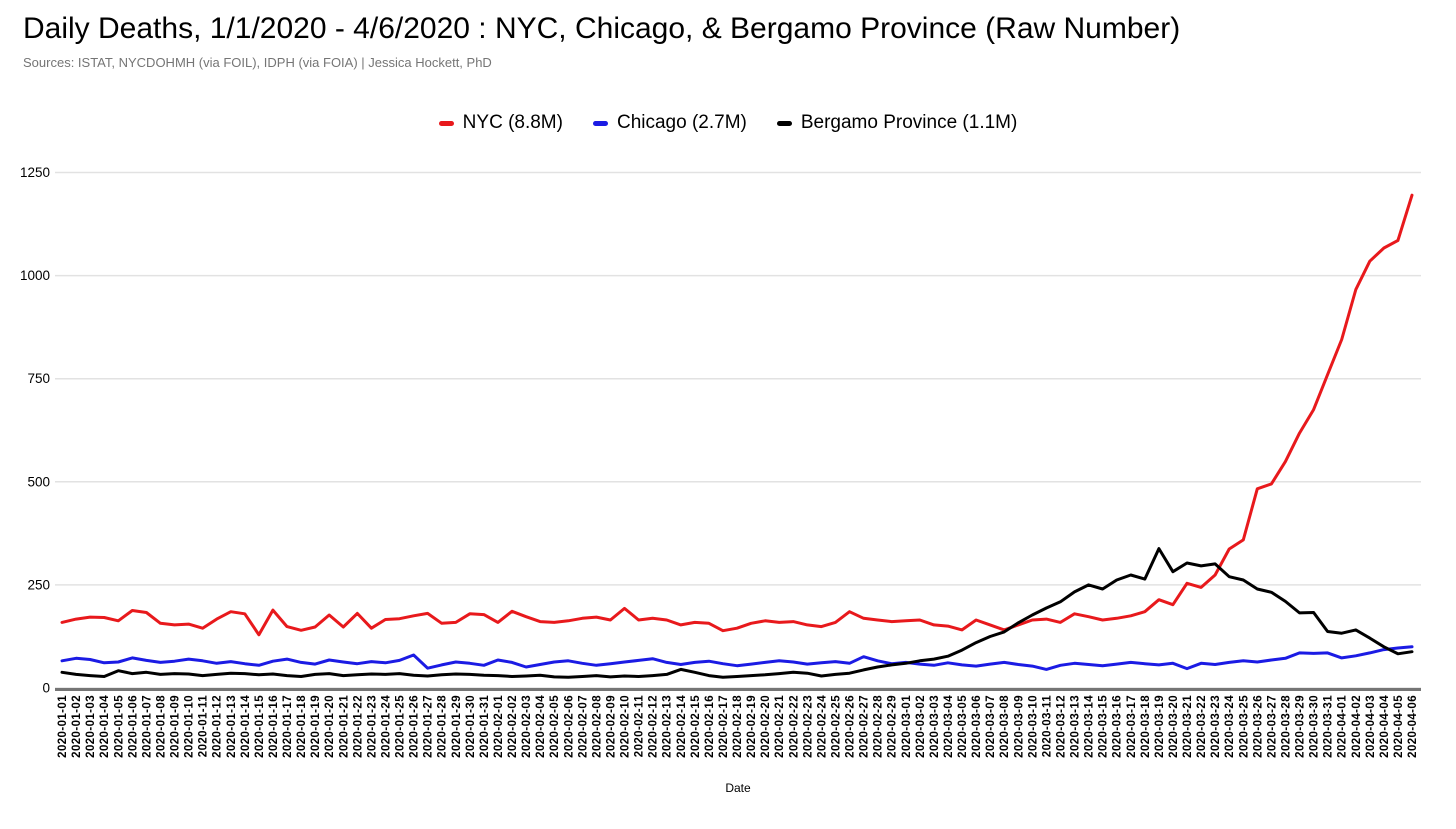  What do you see at coordinates (204, 726) in the screenshot?
I see `x-tick-label: 2020-01-11` at bounding box center [204, 726].